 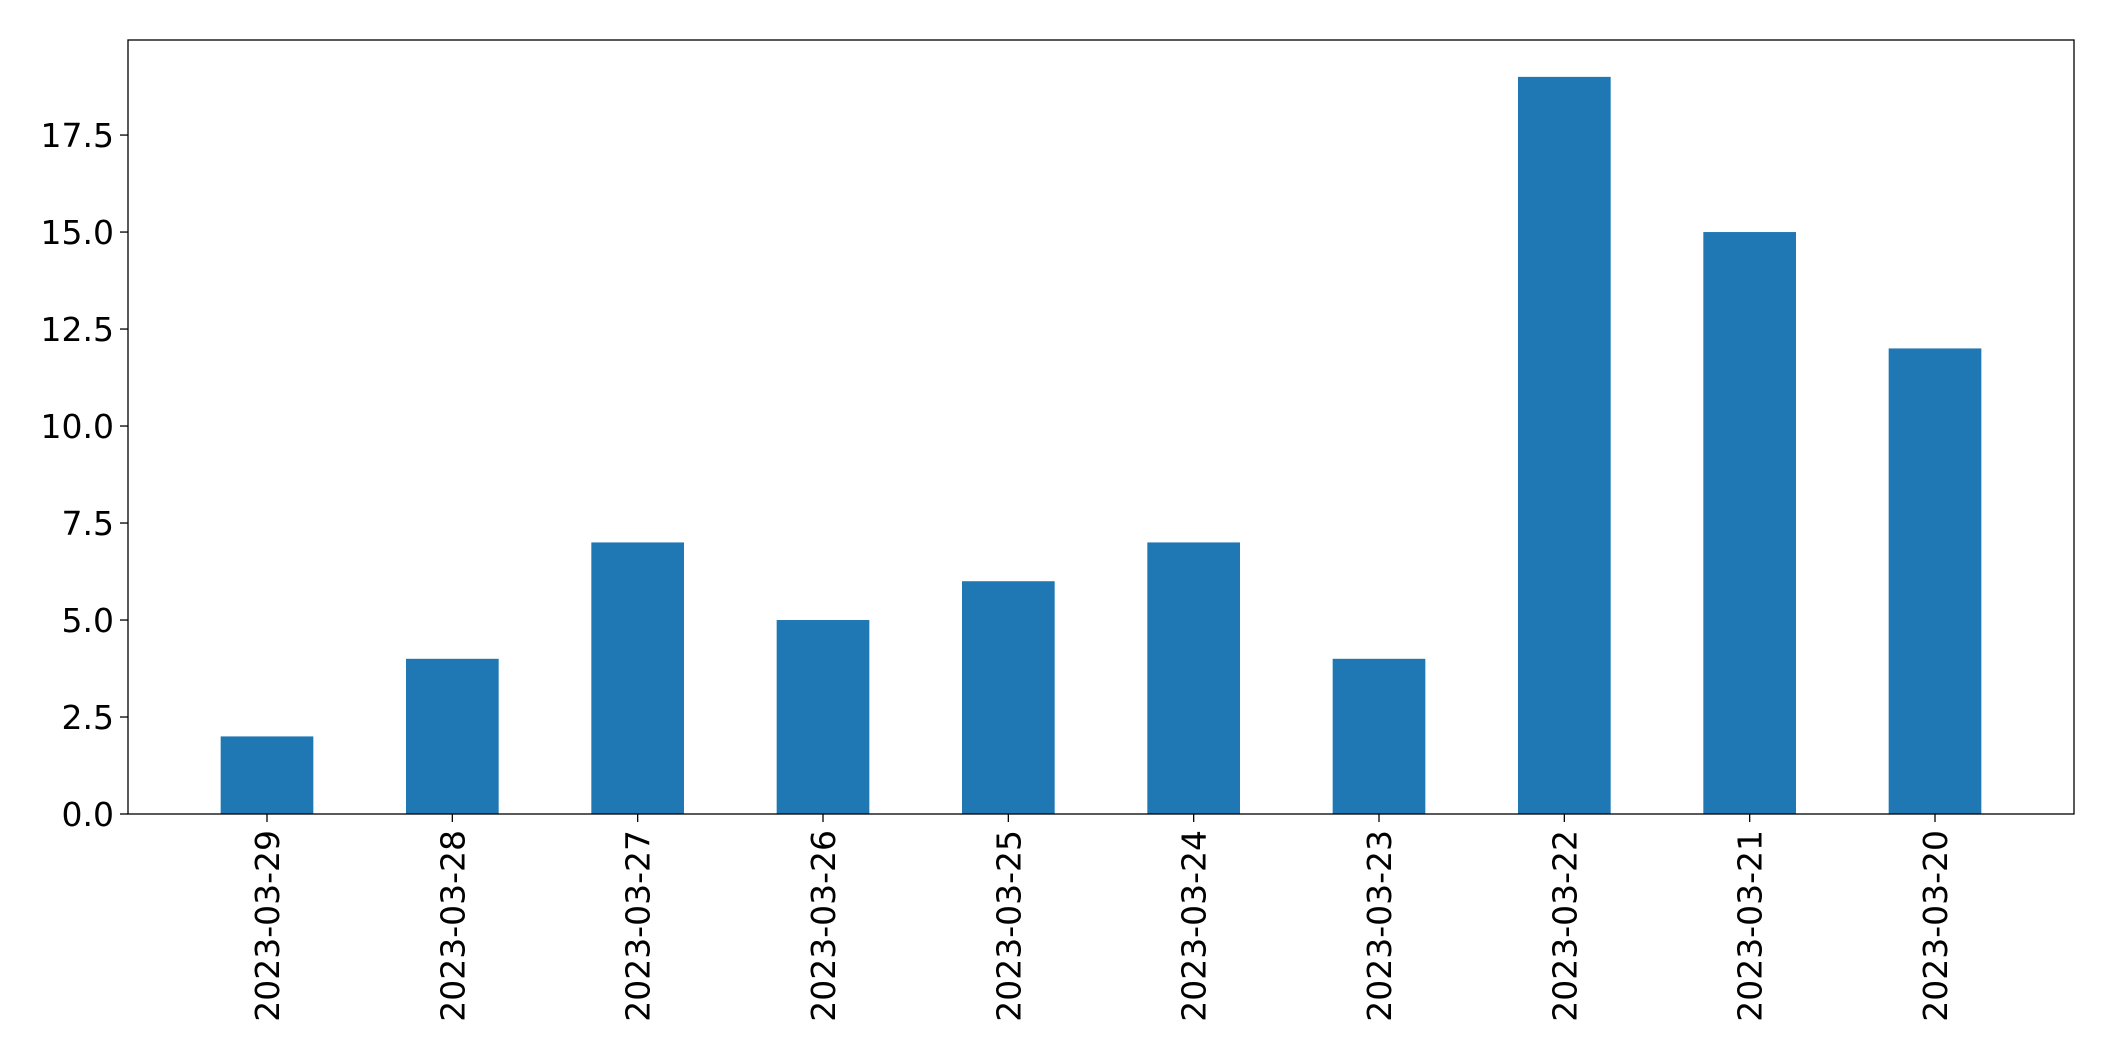 What do you see at coordinates (77, 232) in the screenshot?
I see `y-tick-label: 15.0` at bounding box center [77, 232].